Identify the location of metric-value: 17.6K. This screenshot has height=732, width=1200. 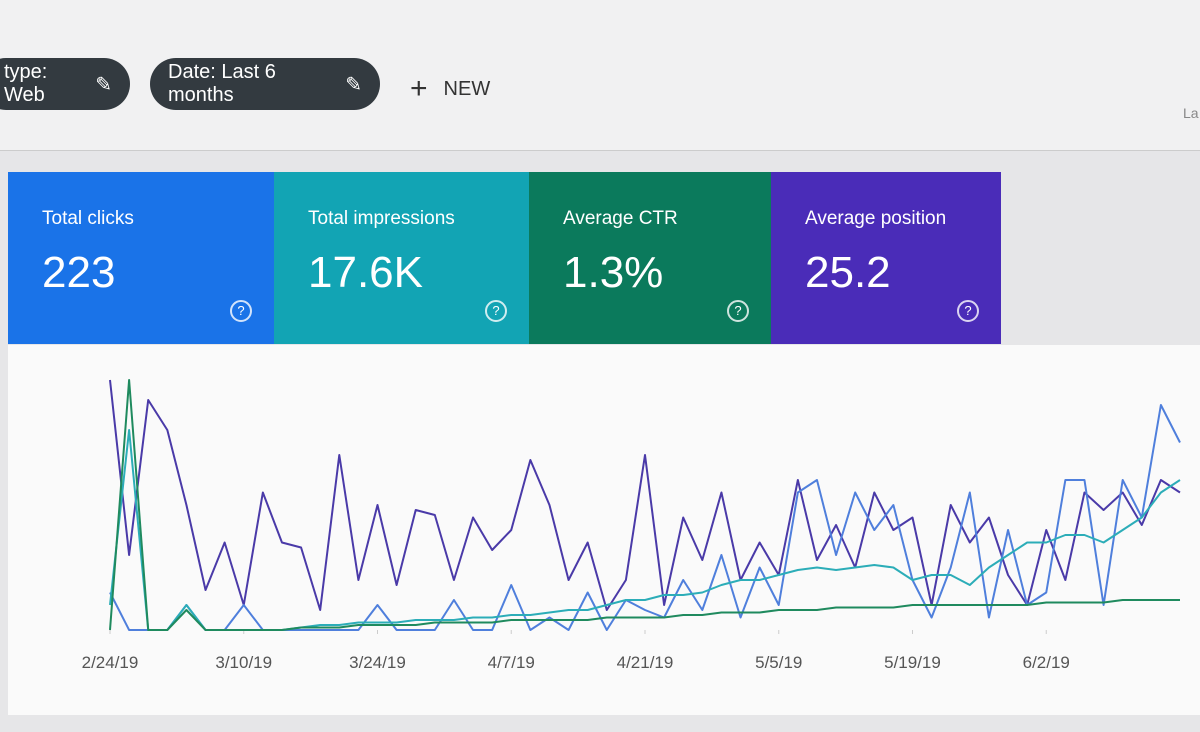
(365, 272).